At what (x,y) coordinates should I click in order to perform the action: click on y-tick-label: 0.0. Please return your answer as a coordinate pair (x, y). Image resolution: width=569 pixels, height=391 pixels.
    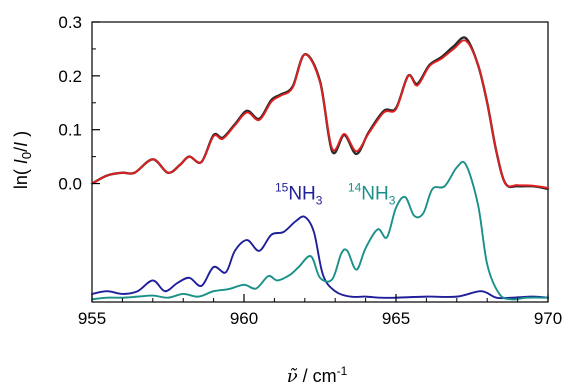
    Looking at the image, I should click on (70, 184).